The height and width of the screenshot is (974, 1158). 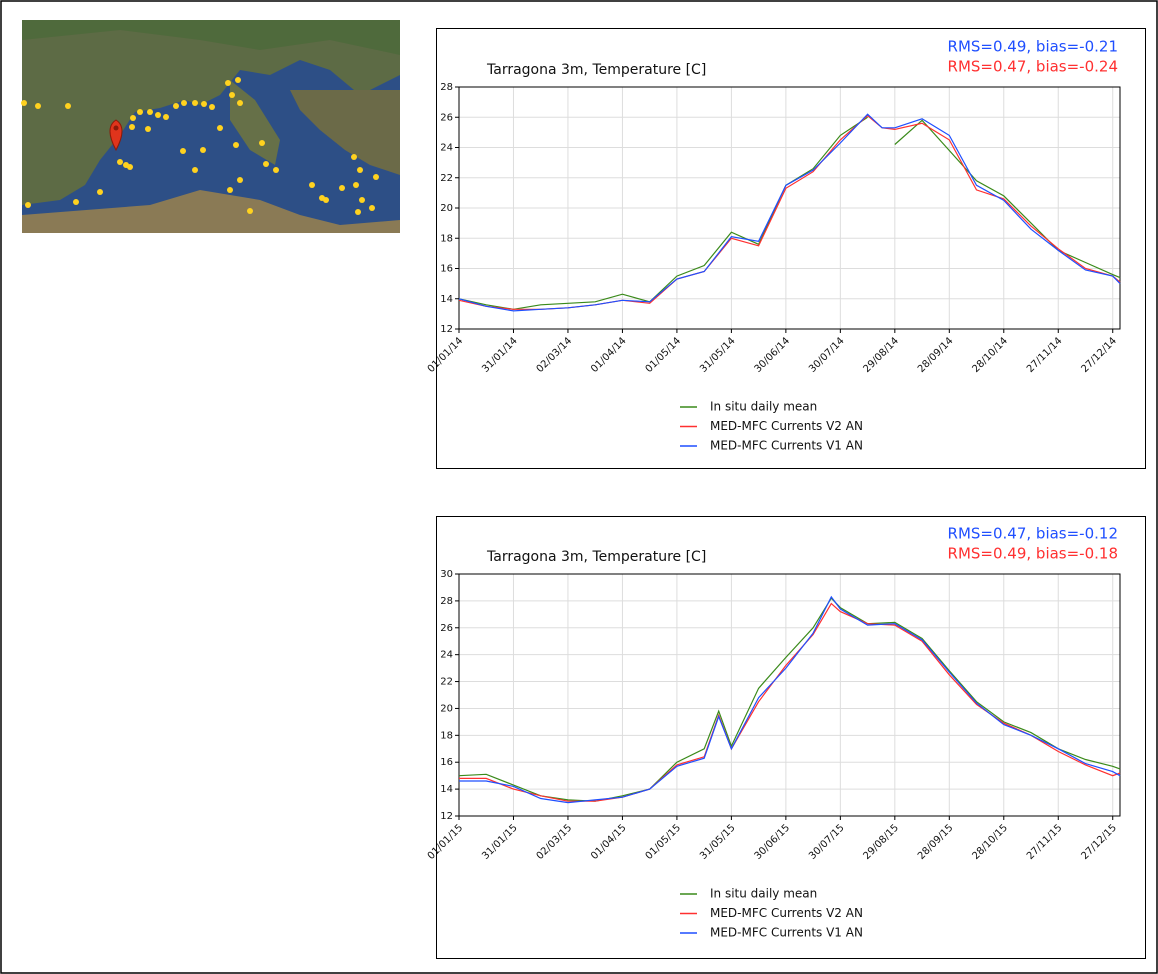 I want to click on annotation: RMS=0.49, bias=-0.21, so click(x=1033, y=47).